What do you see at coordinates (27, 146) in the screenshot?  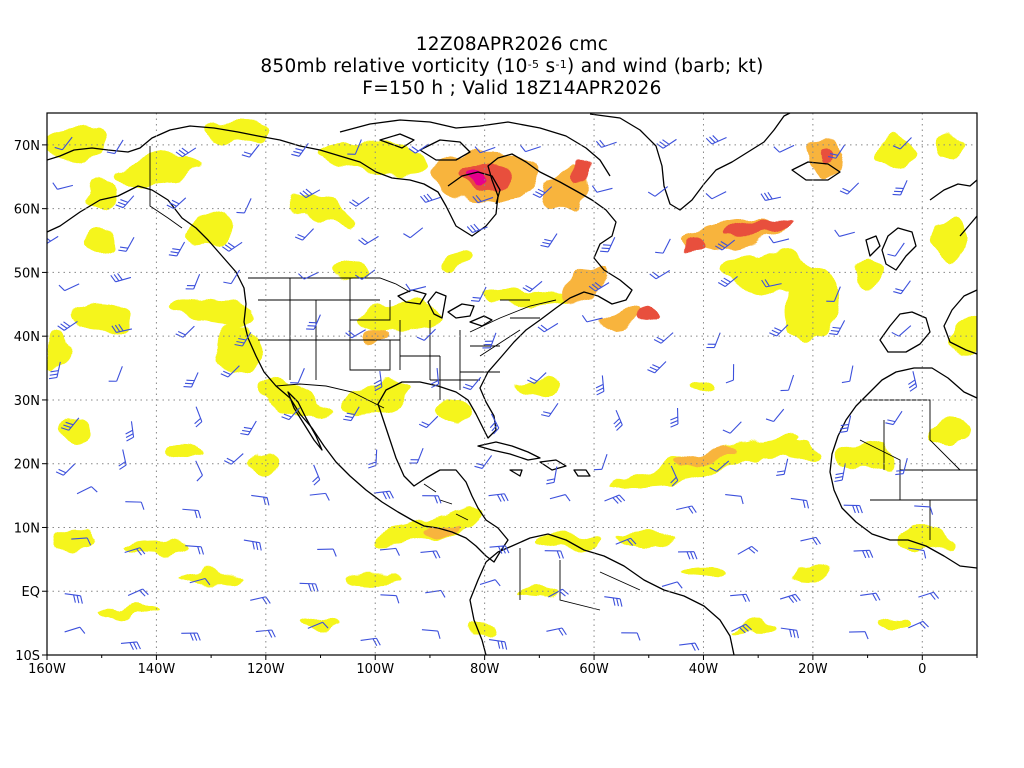 I see `y-tick-label: 70N` at bounding box center [27, 146].